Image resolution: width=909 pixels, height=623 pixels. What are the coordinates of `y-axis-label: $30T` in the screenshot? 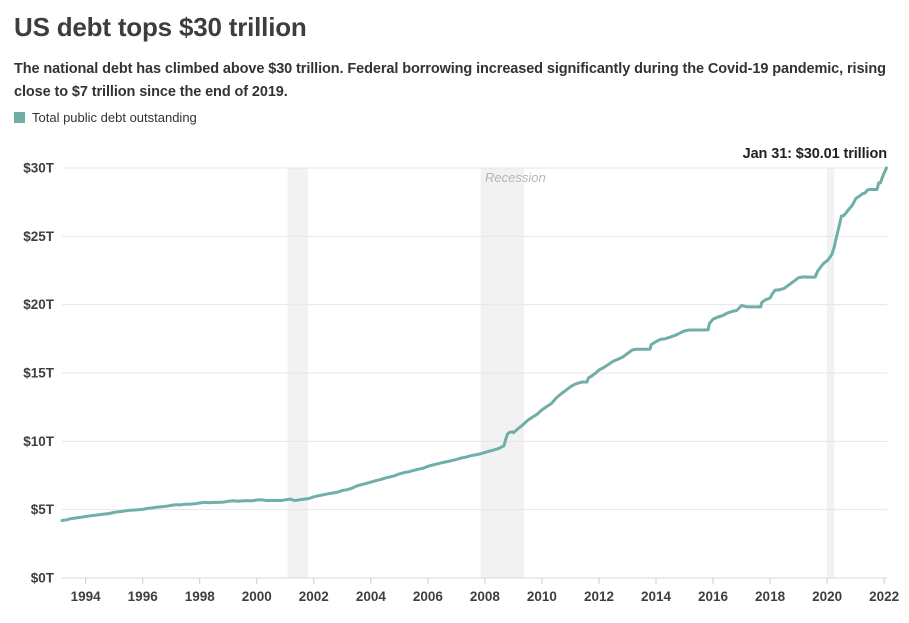 It's located at (39, 168).